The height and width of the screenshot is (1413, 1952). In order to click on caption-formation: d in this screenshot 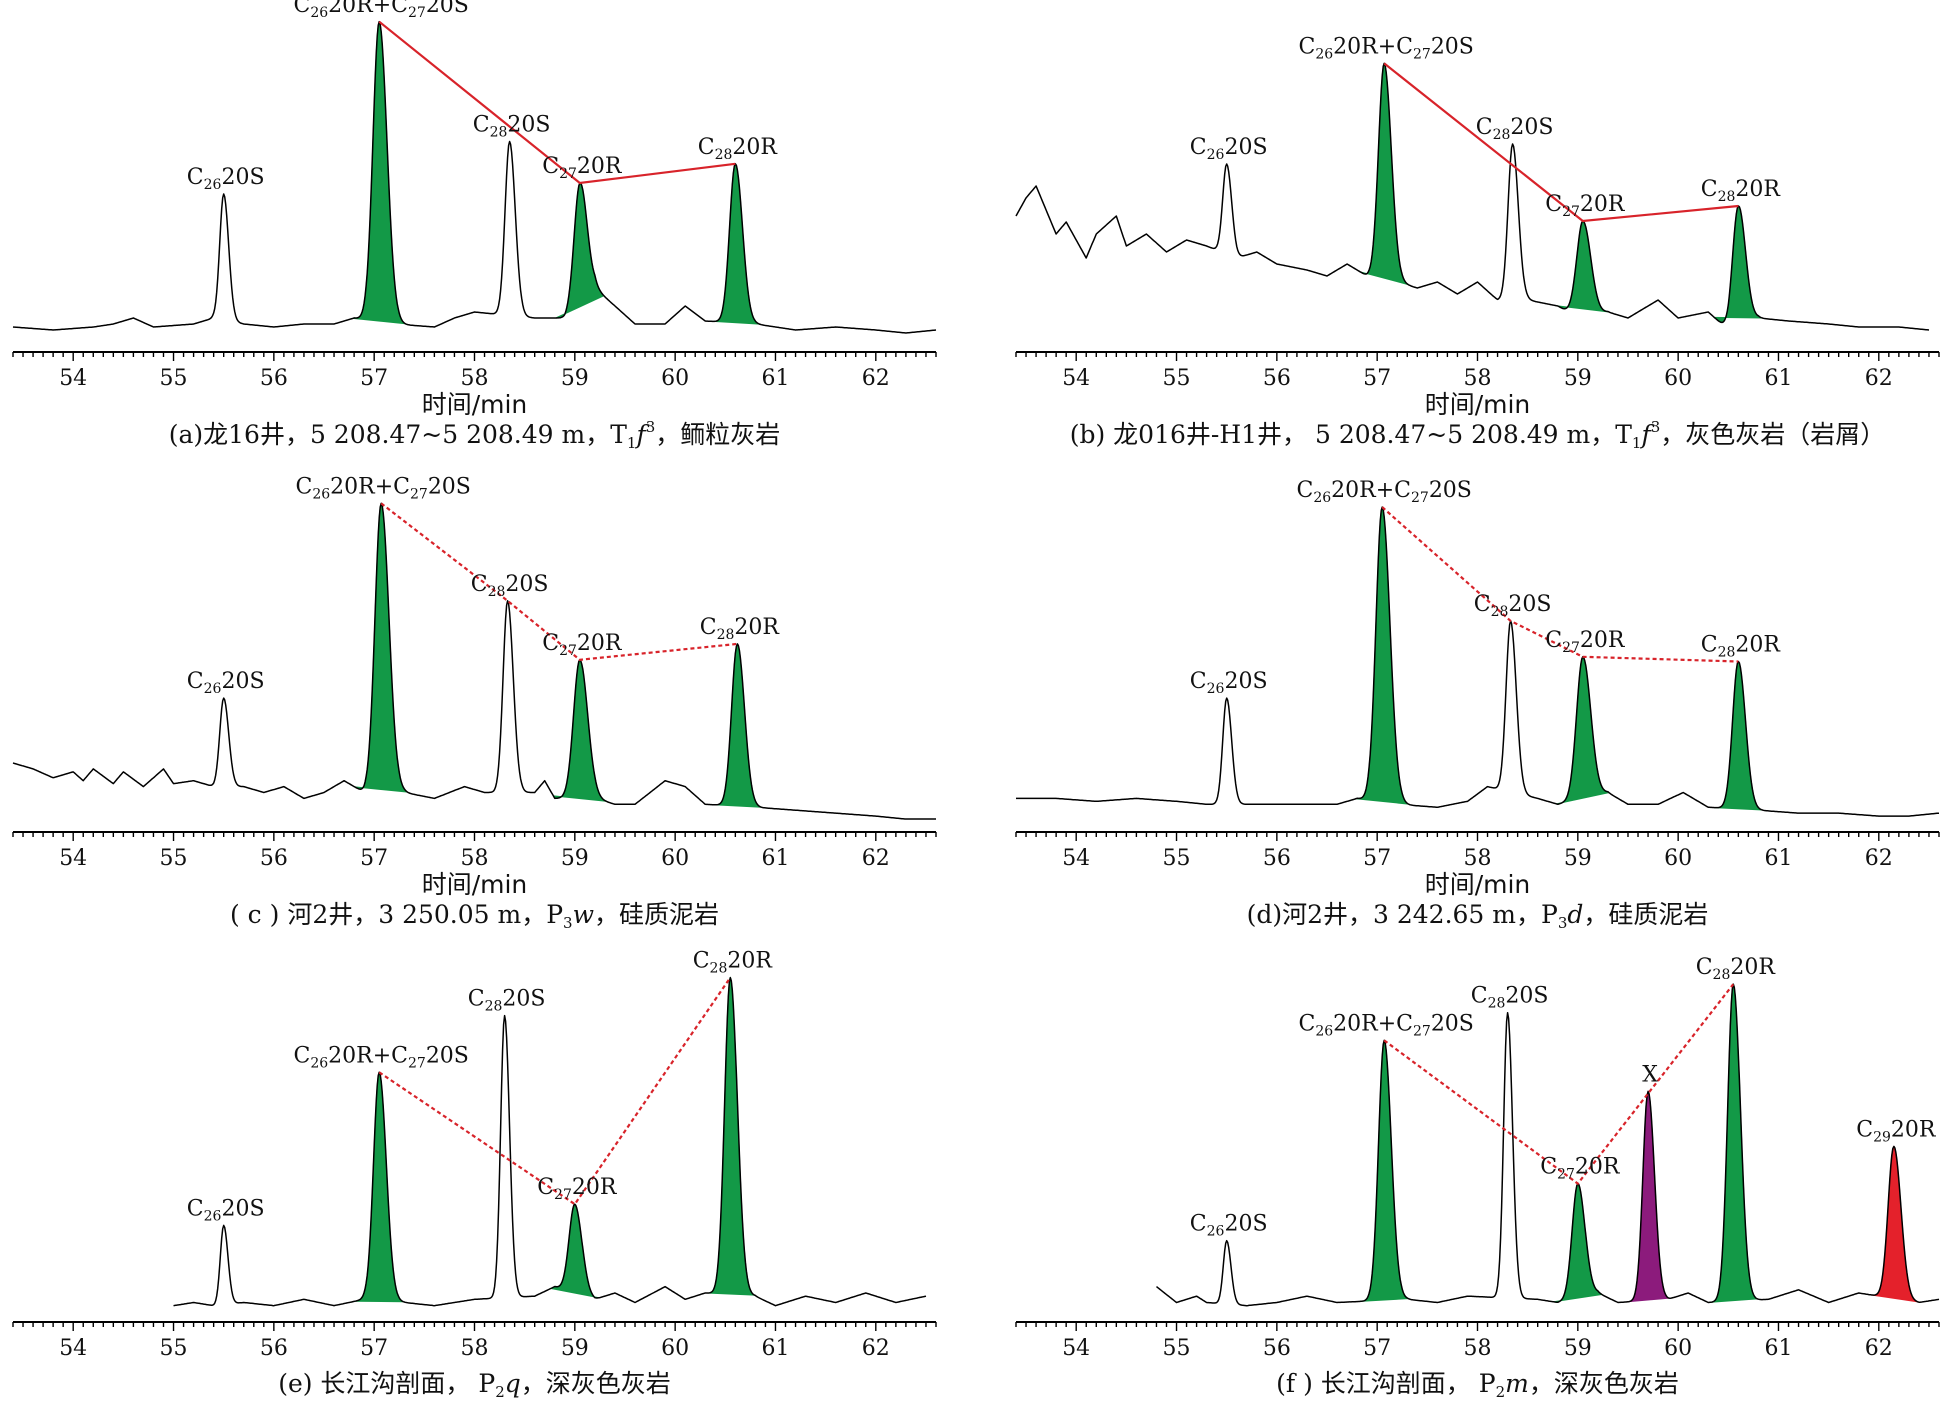, I will do `click(1575, 914)`.